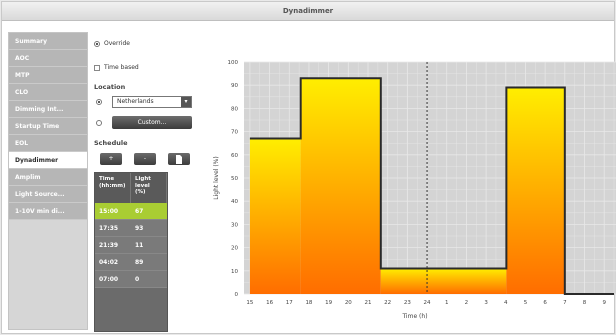 Image resolution: width=616 pixels, height=335 pixels. What do you see at coordinates (111, 159) in the screenshot?
I see `add-entry-button: +` at bounding box center [111, 159].